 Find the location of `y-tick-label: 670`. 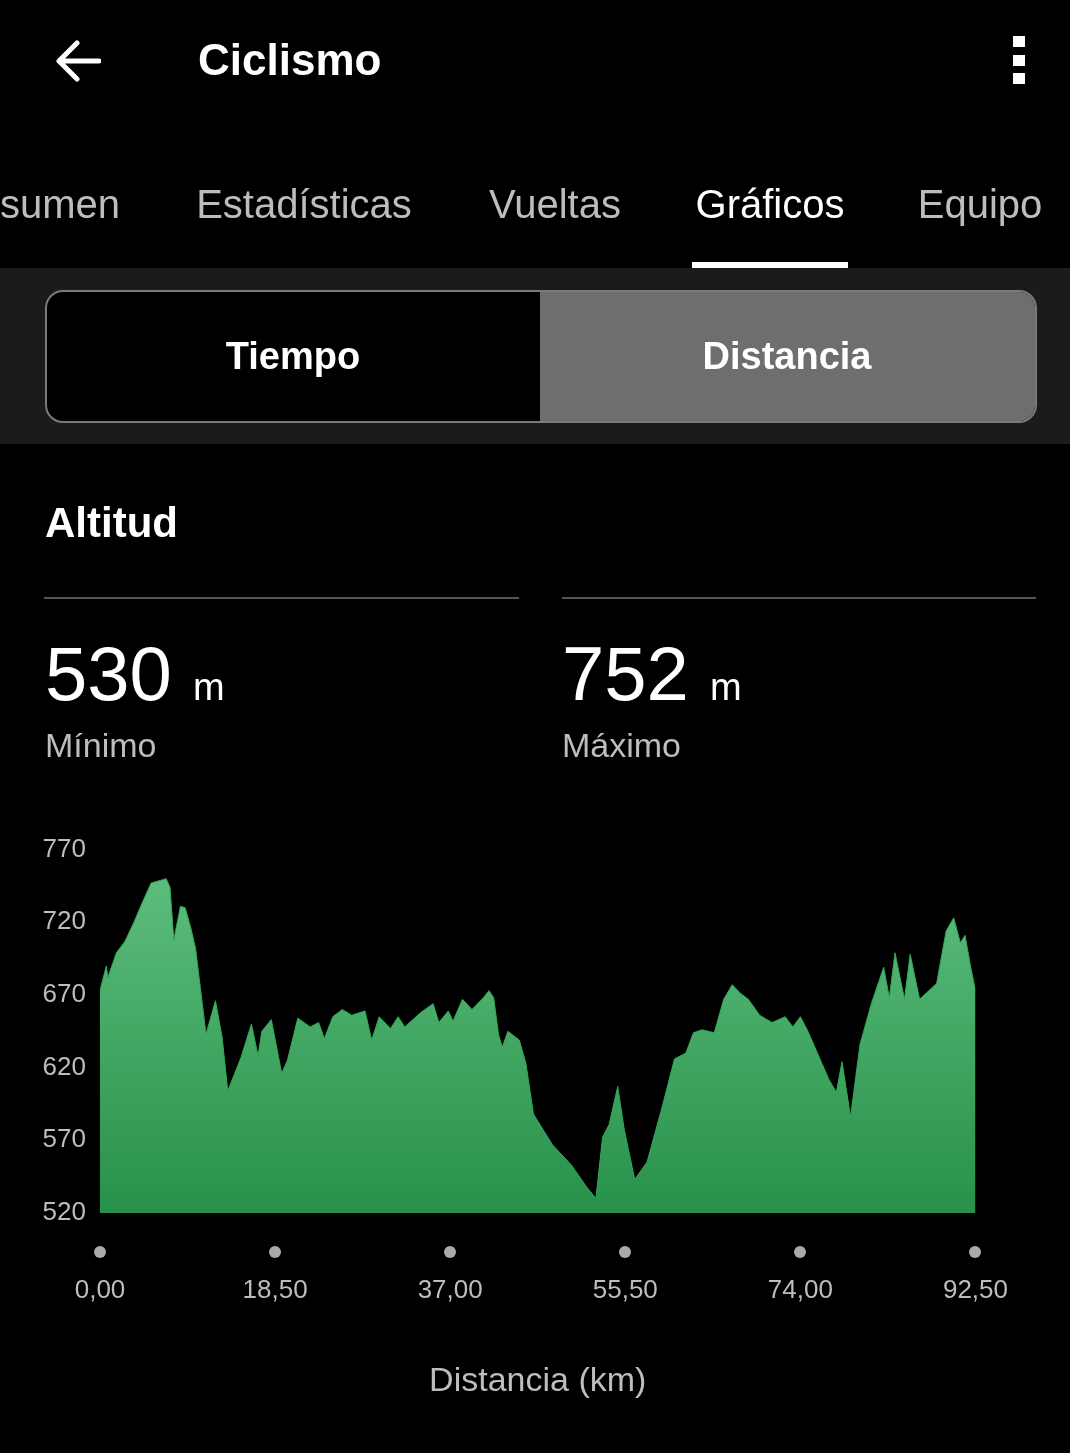

y-tick-label: 670 is located at coordinates (64, 993).